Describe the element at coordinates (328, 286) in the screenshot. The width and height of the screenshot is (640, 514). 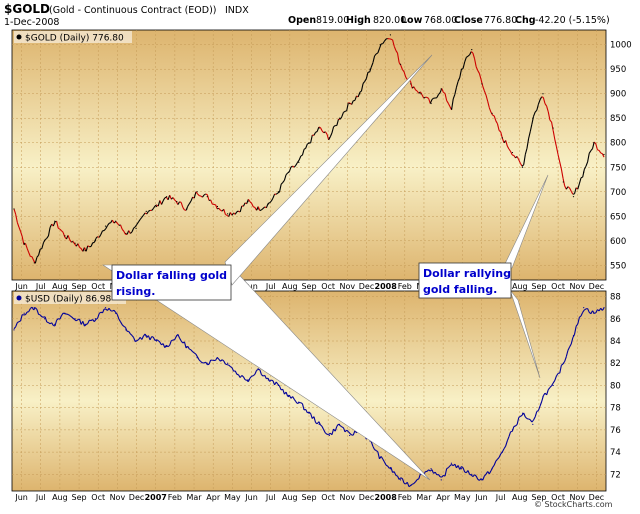
I see `gold-x-tick-label: Oct` at that location.